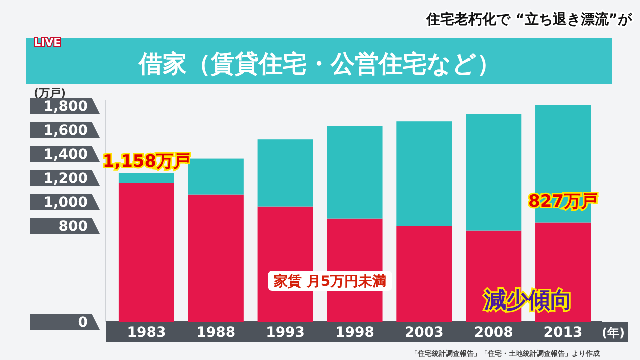 This screenshot has width=640, height=360. I want to click on x-tick-label: 1983, so click(146, 333).